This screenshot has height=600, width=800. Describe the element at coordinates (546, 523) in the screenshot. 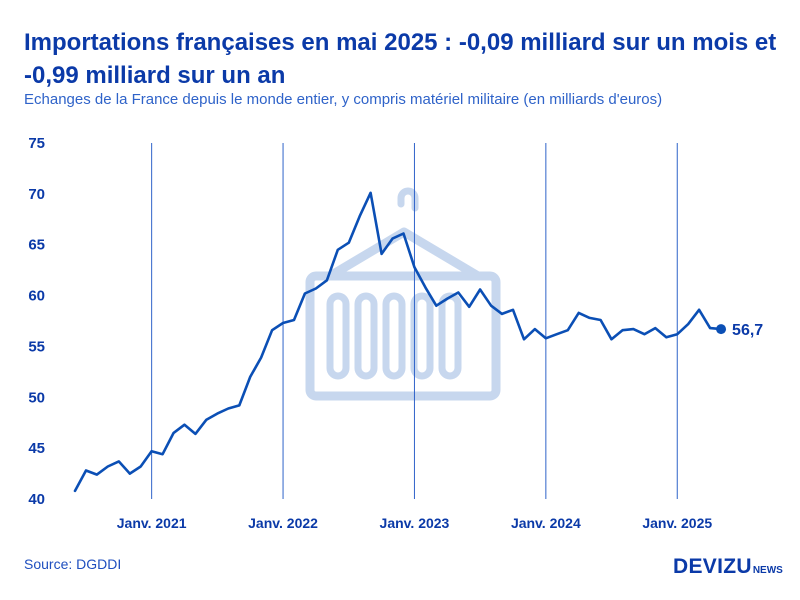

I see `x-tick-label: Janv. 2024` at that location.